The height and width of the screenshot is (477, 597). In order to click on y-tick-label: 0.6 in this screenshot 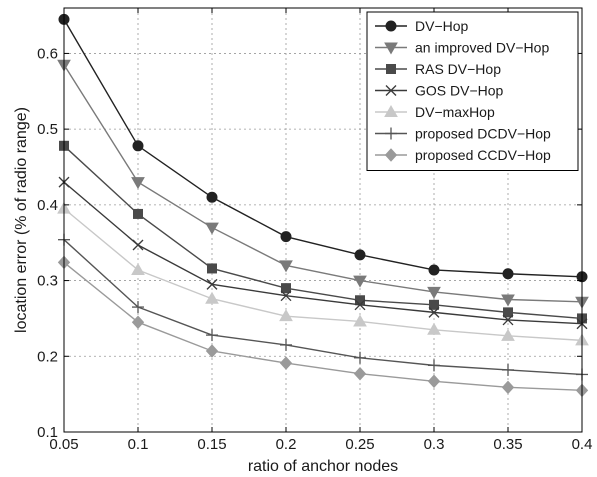, I will do `click(47, 53)`.